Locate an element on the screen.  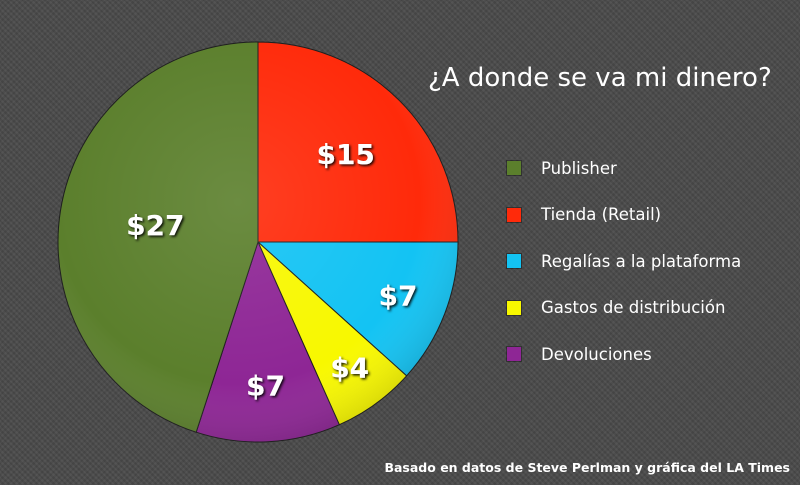
legend-item-distribution-costs: Gastos de distribución is located at coordinates (624, 308).